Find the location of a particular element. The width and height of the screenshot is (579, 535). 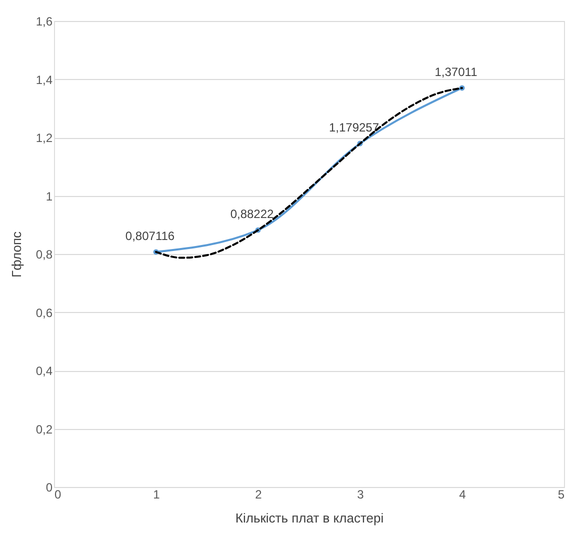

x-axis-title: Кількість плат в кластері is located at coordinates (309, 518).